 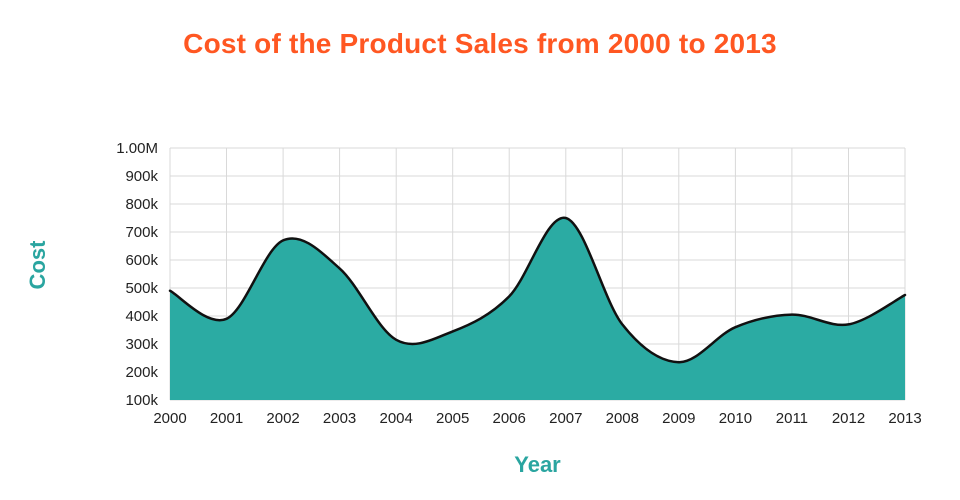 I want to click on svg-text: 2010, so click(x=735, y=418).